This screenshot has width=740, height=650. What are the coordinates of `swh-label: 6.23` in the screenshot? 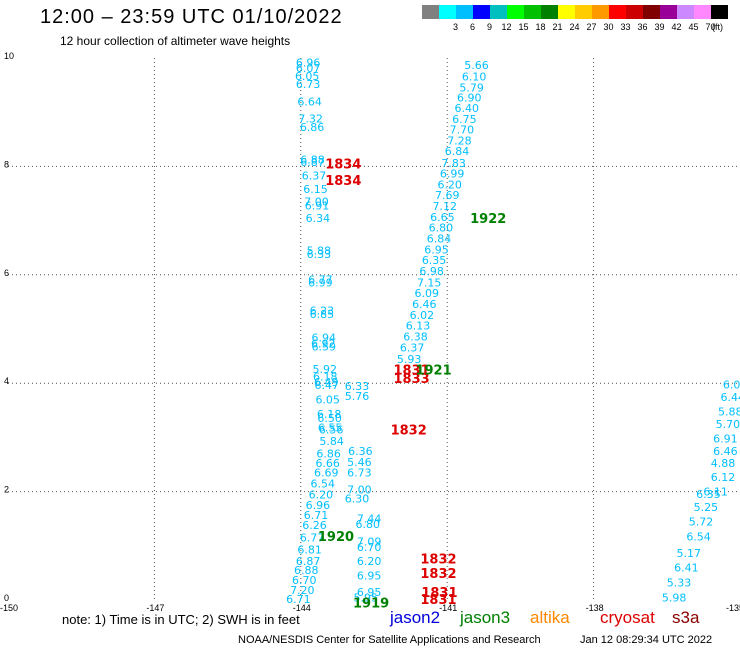 It's located at (322, 311).